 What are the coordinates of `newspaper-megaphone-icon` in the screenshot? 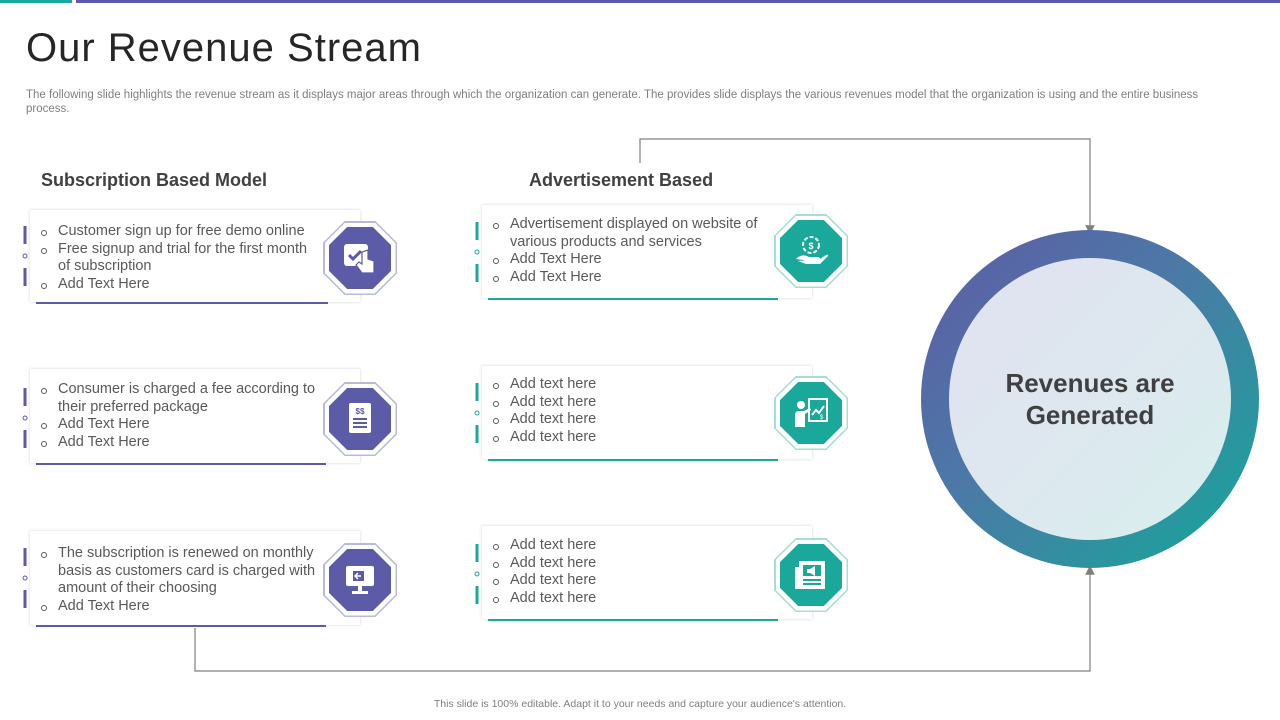 It's located at (811, 575).